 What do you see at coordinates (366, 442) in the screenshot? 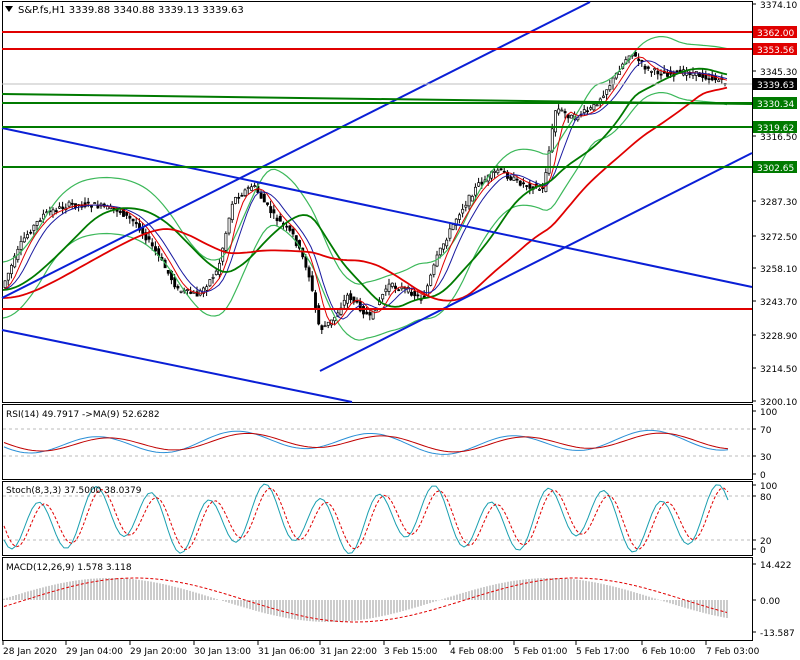
I see `rsi-line` at bounding box center [366, 442].